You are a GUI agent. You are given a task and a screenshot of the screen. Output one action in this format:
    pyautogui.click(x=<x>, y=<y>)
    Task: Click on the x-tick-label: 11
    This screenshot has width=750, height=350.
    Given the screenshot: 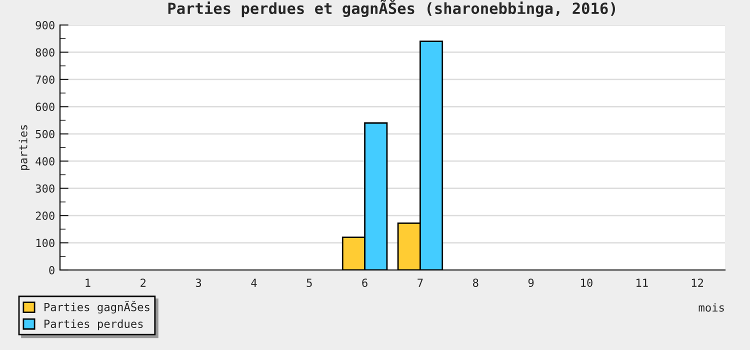 What is the action you would take?
    pyautogui.click(x=642, y=282)
    